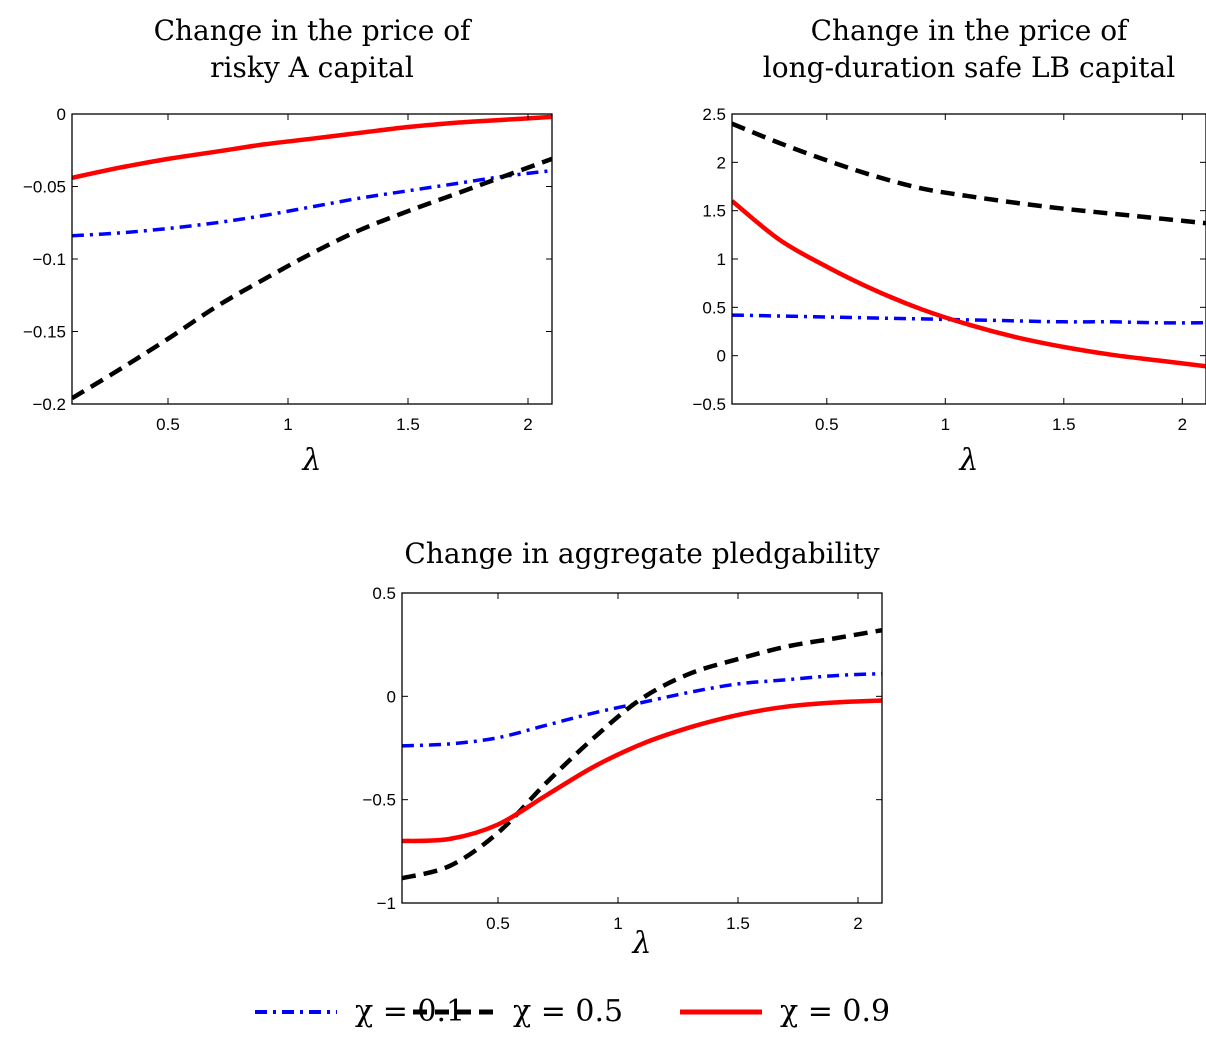 The height and width of the screenshot is (1047, 1206). Describe the element at coordinates (617, 923) in the screenshot. I see `panel-3-xtick-label: 1` at that location.